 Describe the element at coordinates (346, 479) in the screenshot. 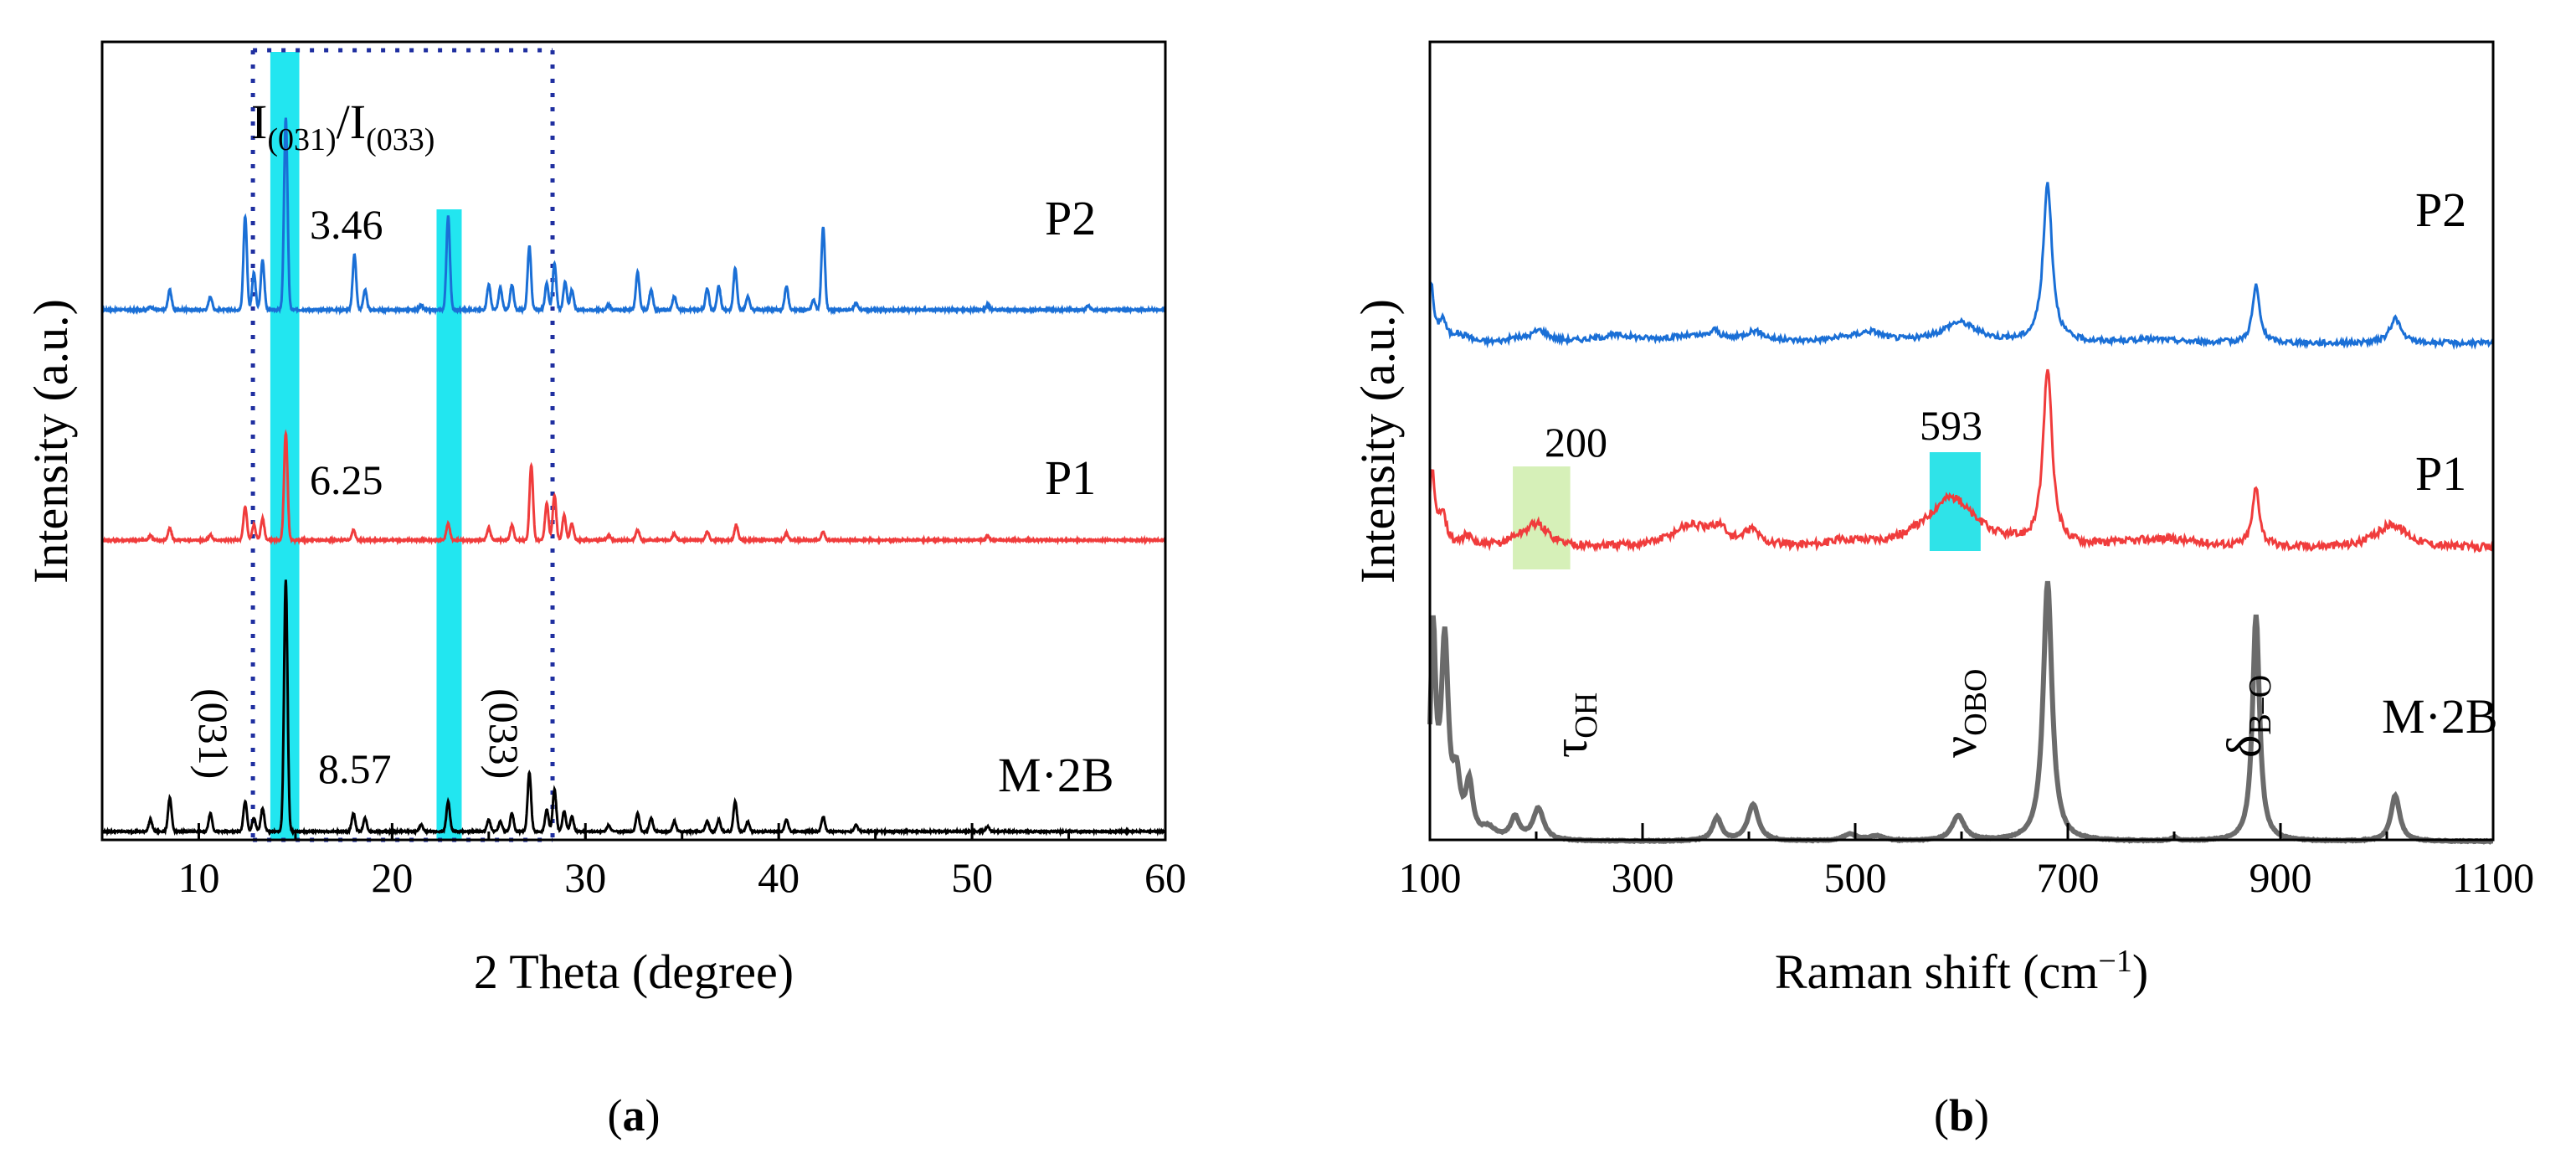

I see `ratio-value-p1: 6.25` at that location.